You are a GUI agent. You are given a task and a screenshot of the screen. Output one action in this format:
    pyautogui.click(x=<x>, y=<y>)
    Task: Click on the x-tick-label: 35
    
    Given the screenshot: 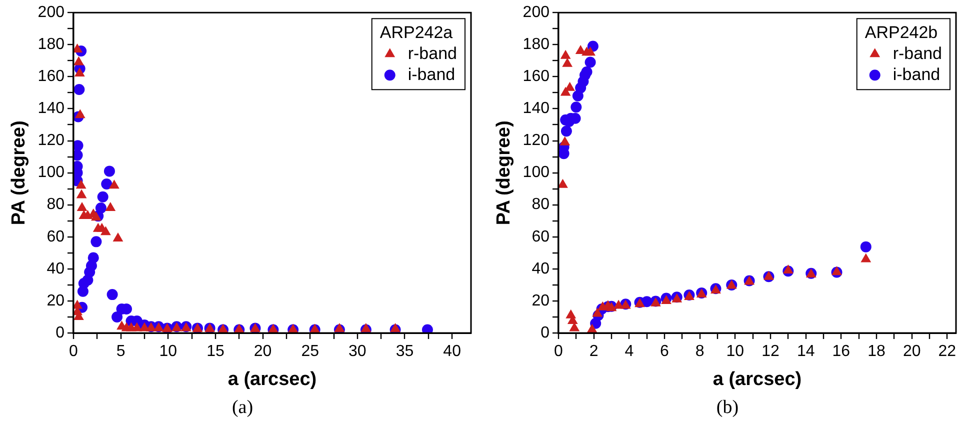 What is the action you would take?
    pyautogui.click(x=405, y=351)
    